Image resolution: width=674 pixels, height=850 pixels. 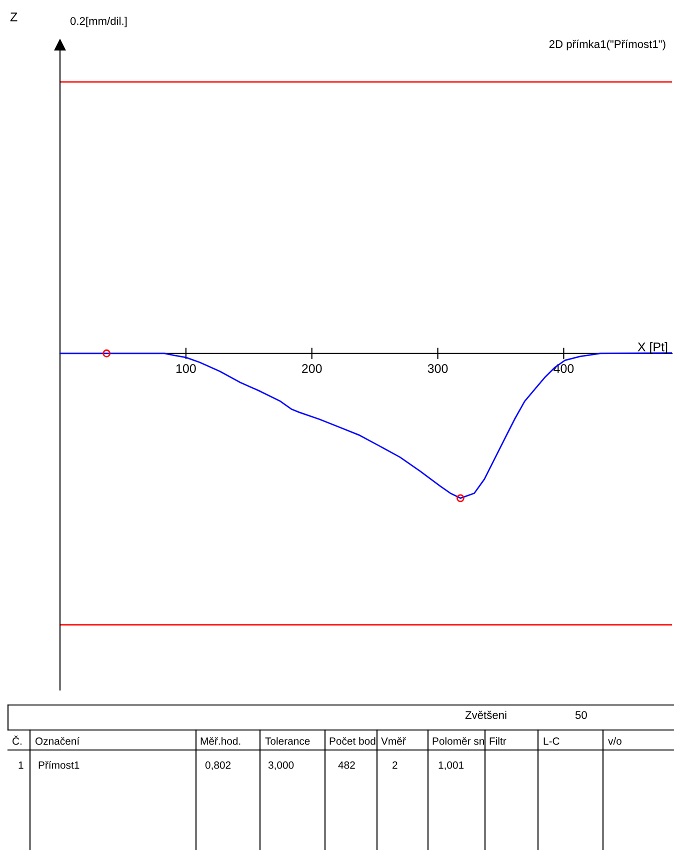 What do you see at coordinates (220, 741) in the screenshot?
I see `text: Měř.hod.` at bounding box center [220, 741].